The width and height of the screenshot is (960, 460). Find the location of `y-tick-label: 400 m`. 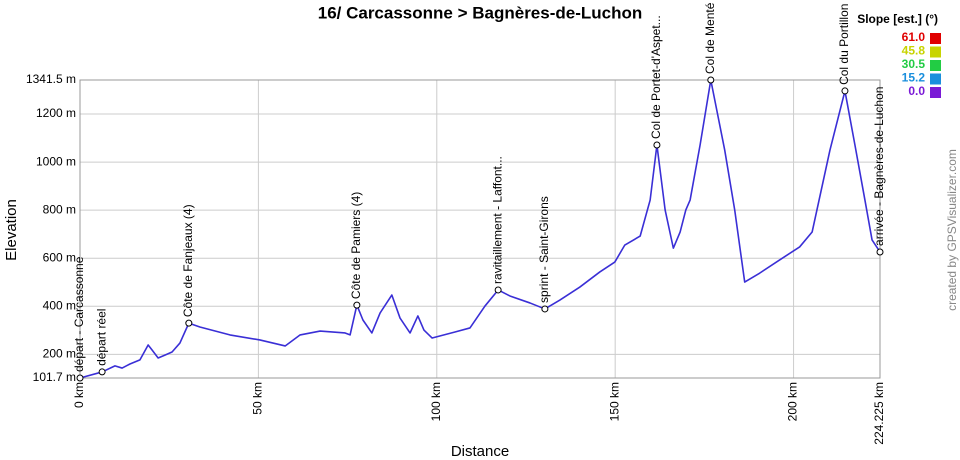

y-tick-label: 400 m is located at coordinates (59, 305).